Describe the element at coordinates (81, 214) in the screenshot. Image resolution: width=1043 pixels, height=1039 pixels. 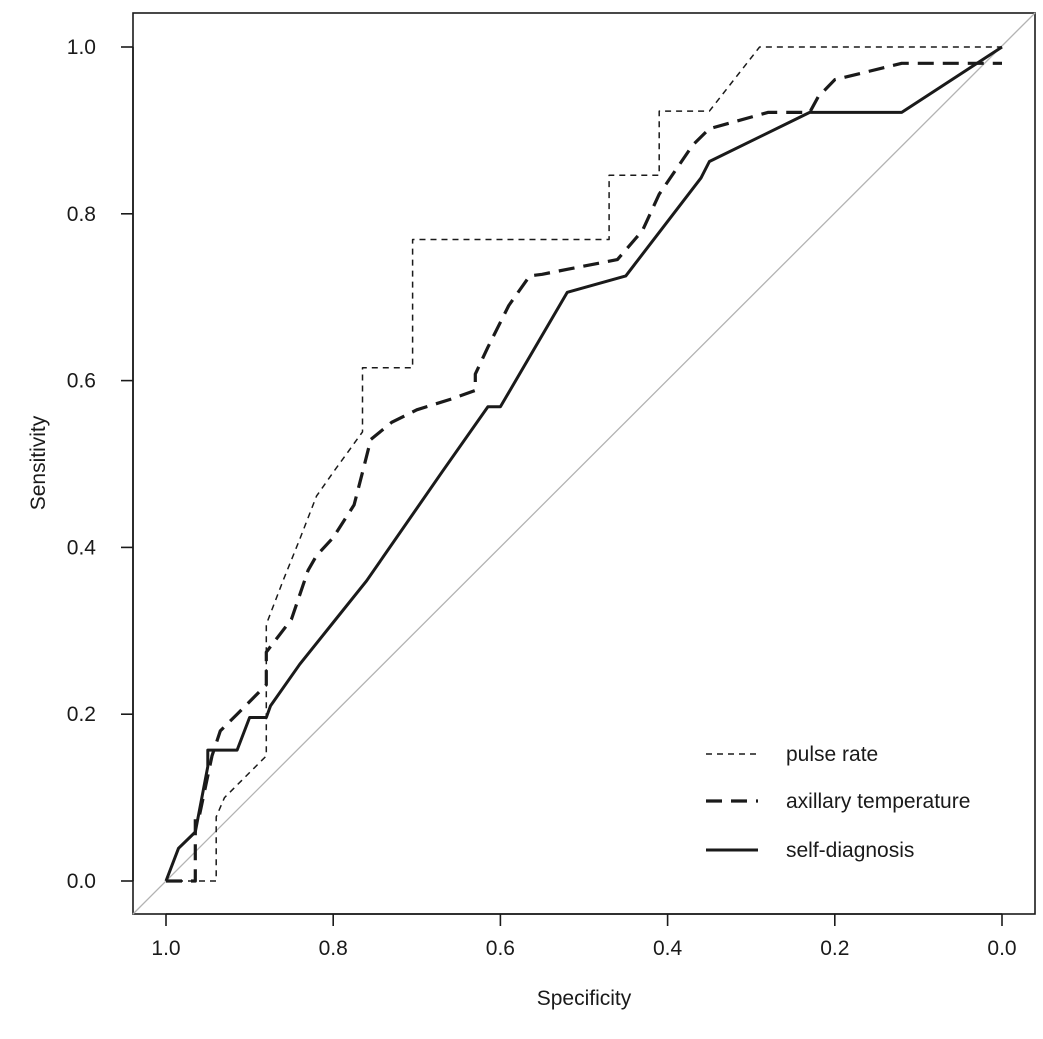
I see `y-tick-label: 0.8` at that location.